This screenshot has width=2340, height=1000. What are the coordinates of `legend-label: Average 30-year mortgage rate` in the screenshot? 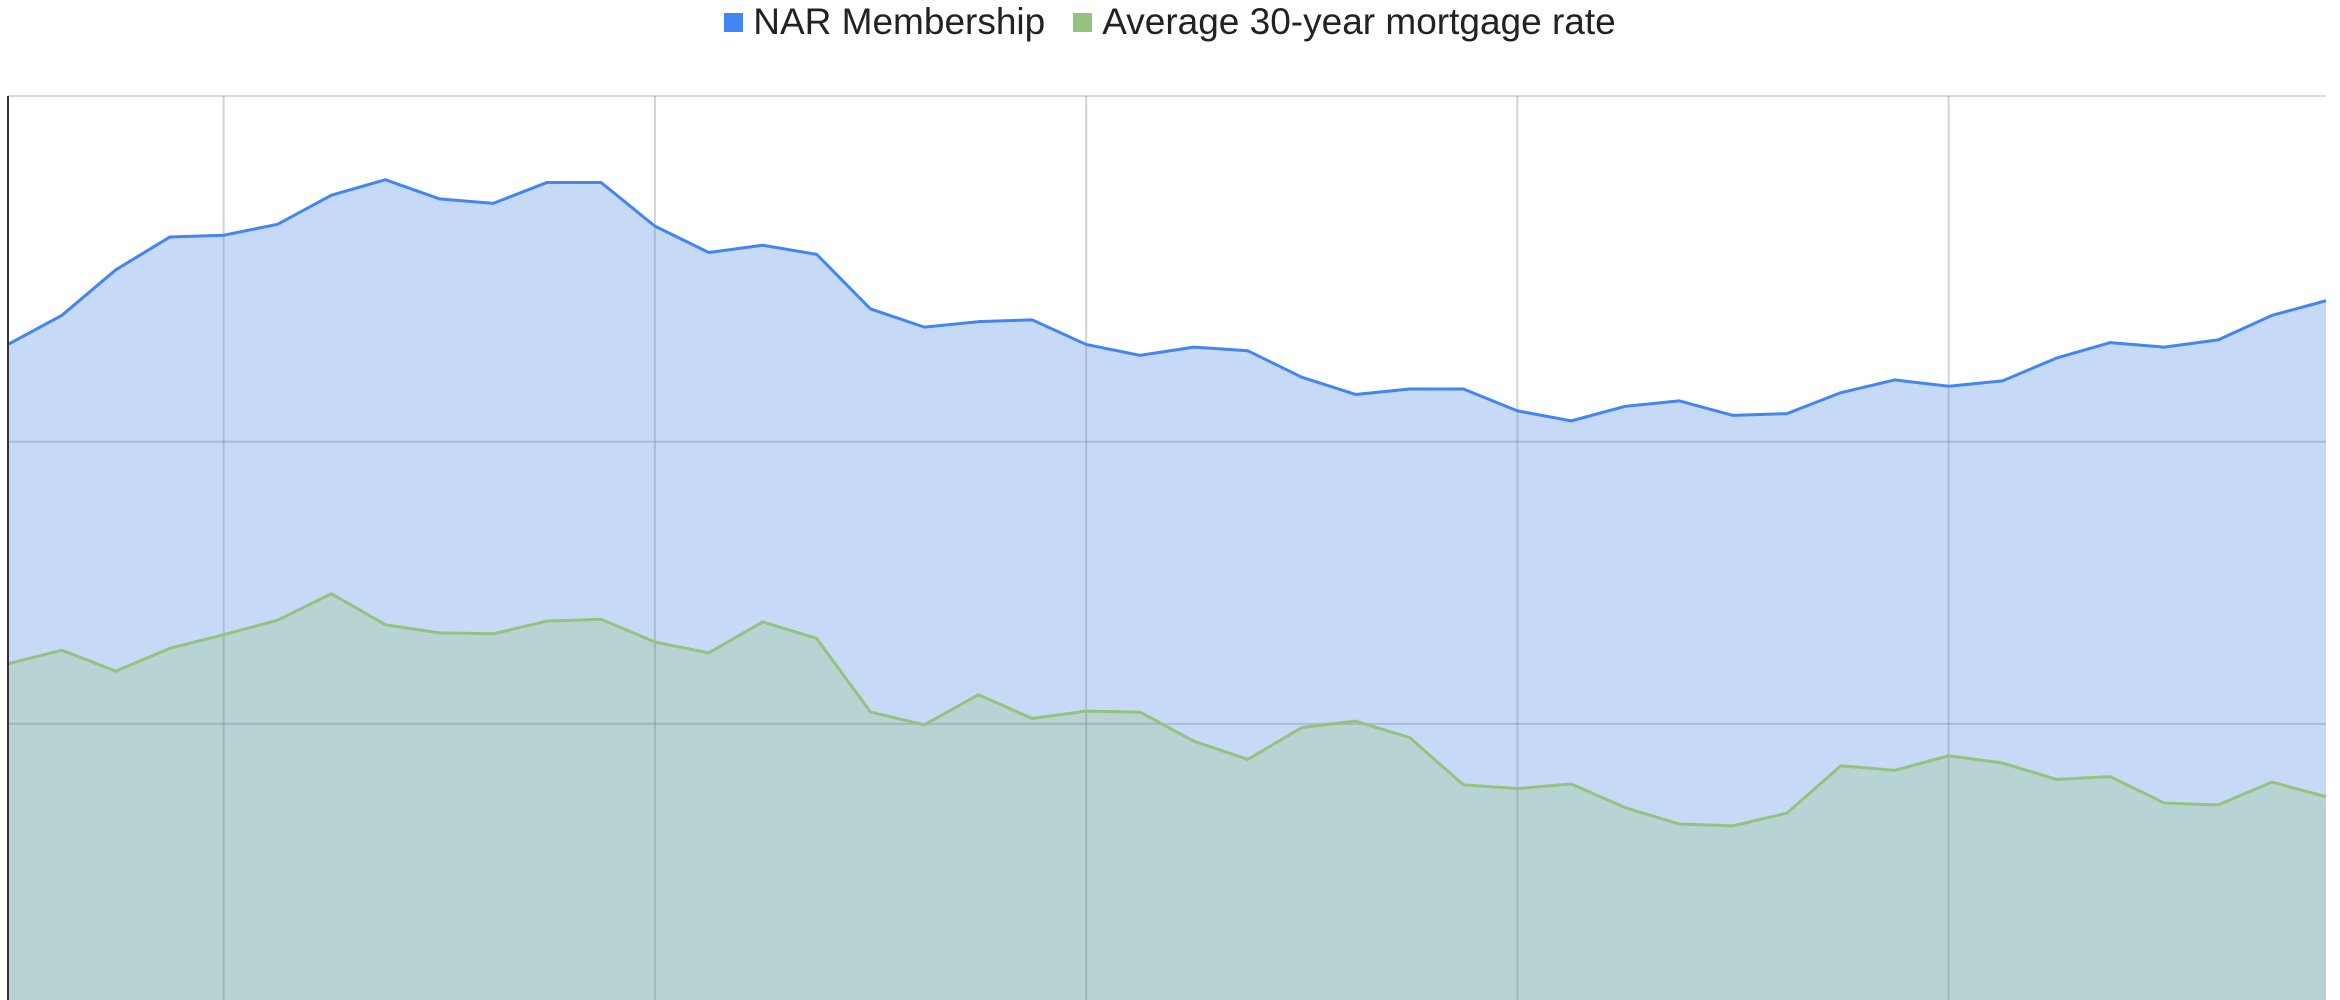 It's located at (1359, 21).